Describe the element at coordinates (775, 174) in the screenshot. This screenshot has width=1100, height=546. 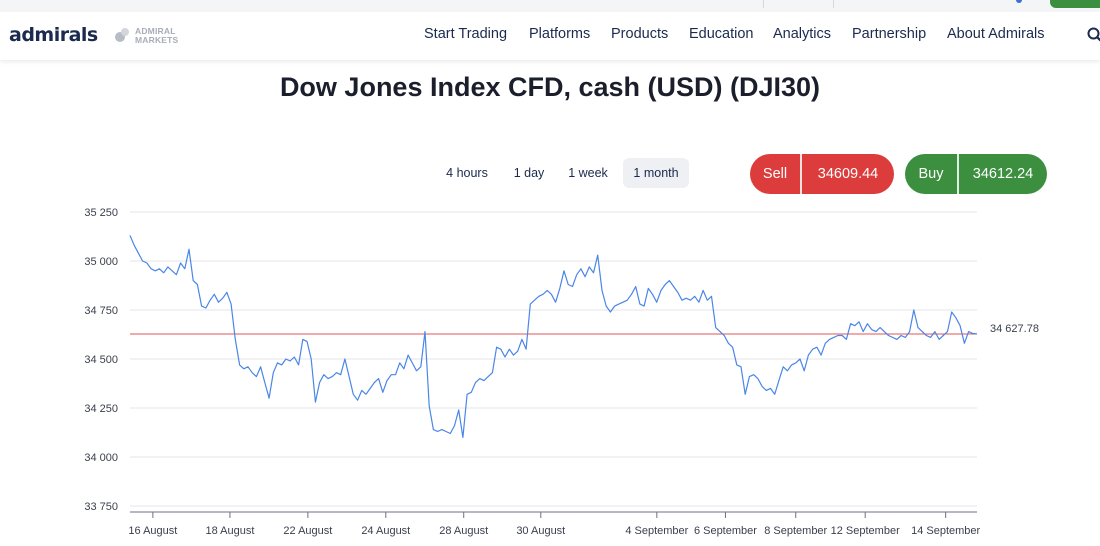
I see `sell-label: Sell` at that location.